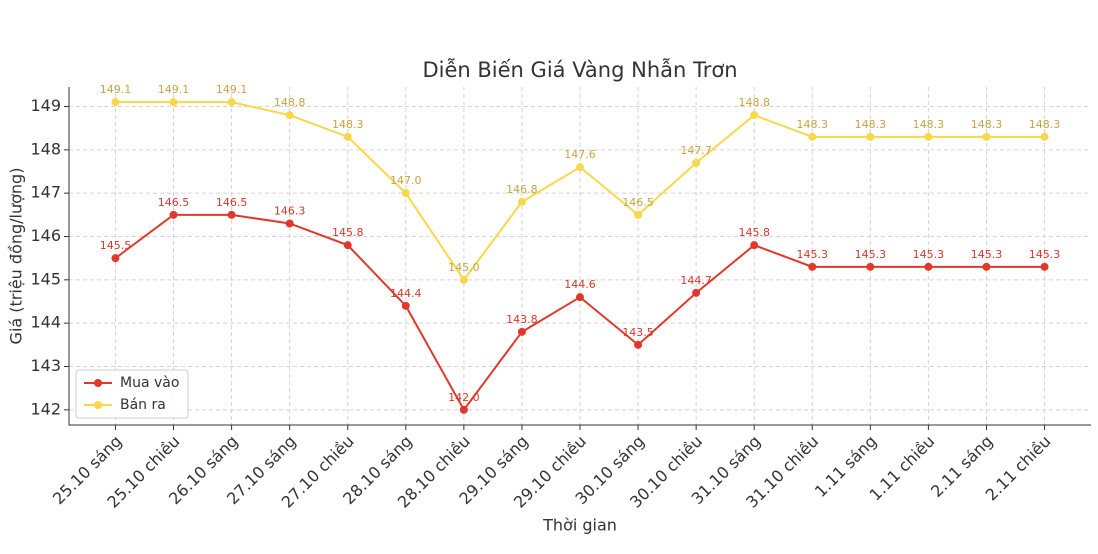 The width and height of the screenshot is (1098, 554). I want to click on y-tick-label: 147, so click(45, 192).